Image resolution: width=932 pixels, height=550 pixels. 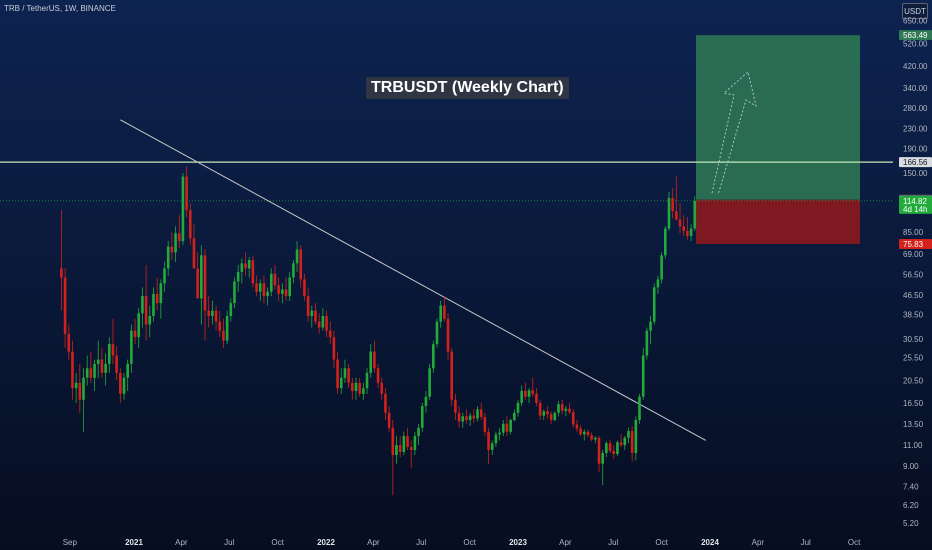 I want to click on symbol-line: TRB / TetherUS, 1W, BINANCE, so click(x=60, y=8).